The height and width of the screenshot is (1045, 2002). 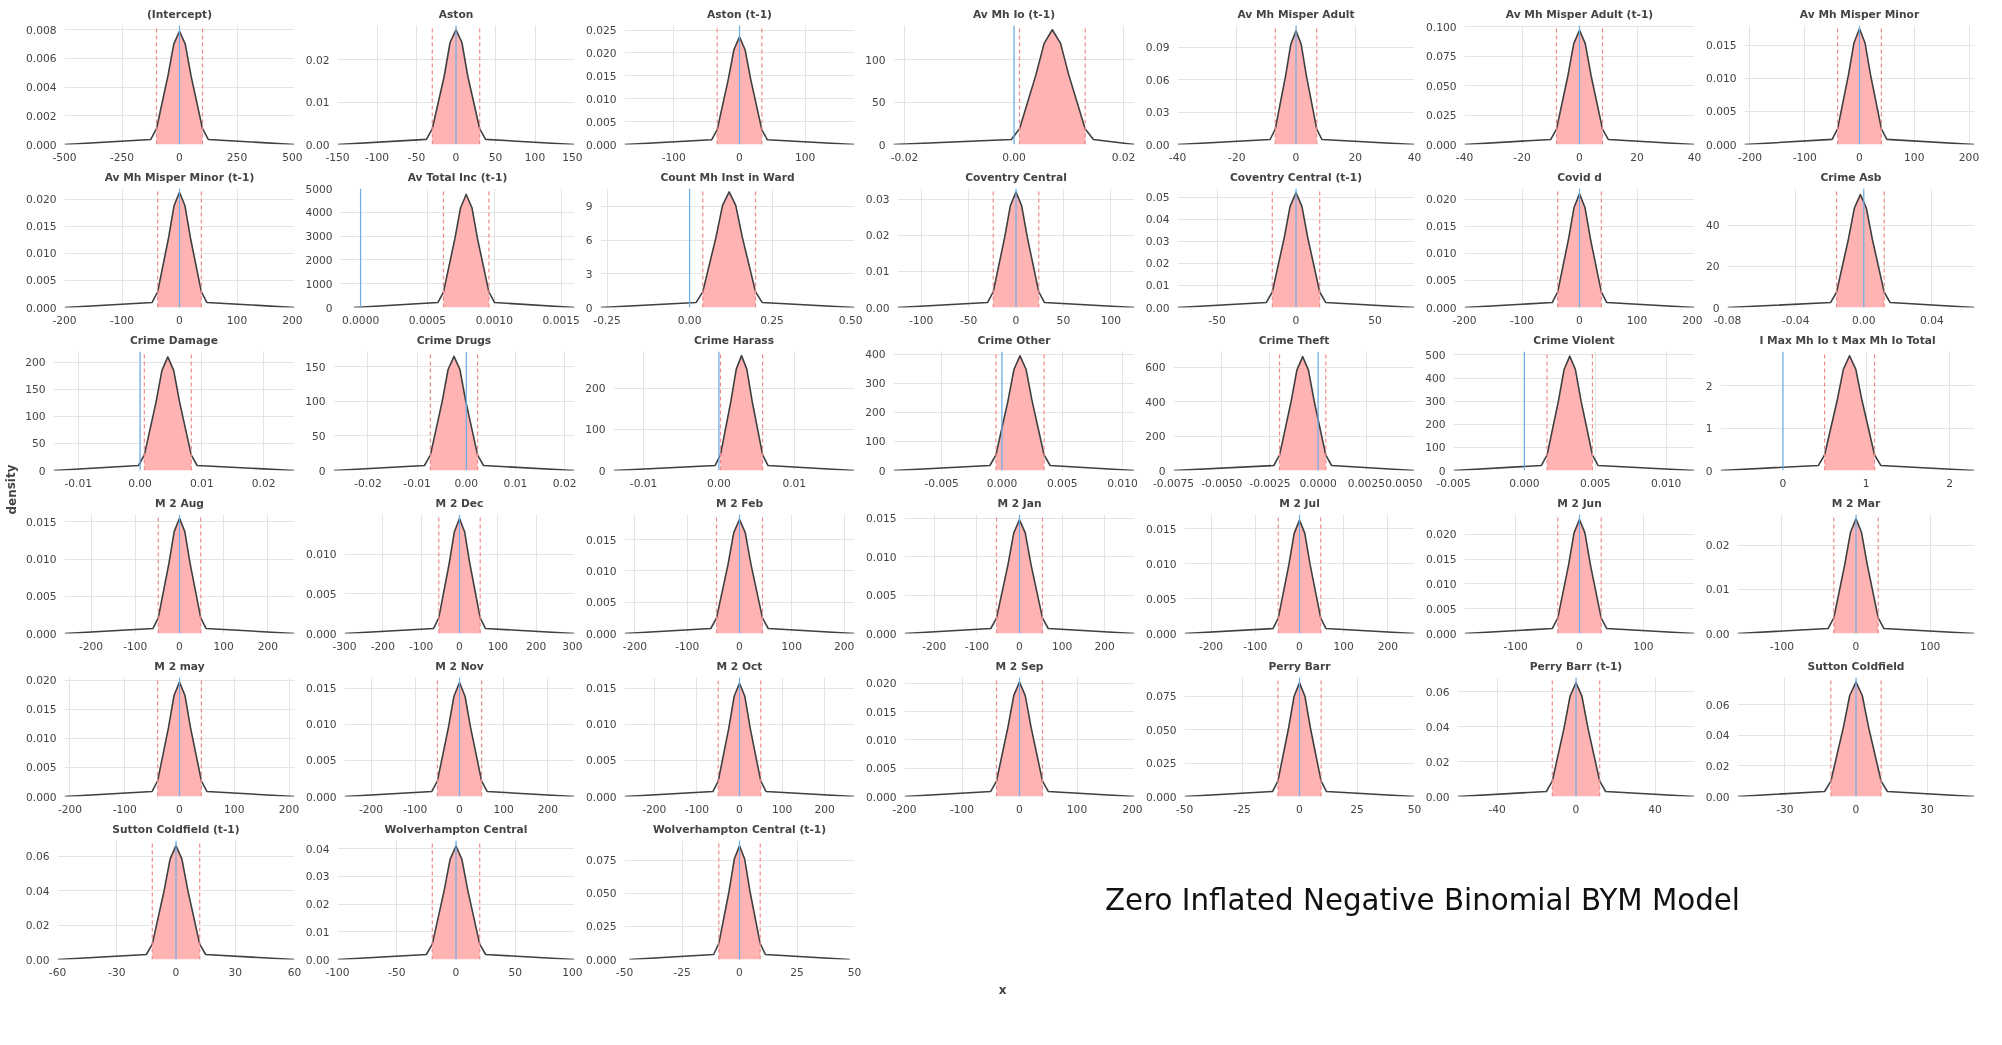 What do you see at coordinates (235, 972) in the screenshot?
I see `x-tick-label: 30` at bounding box center [235, 972].